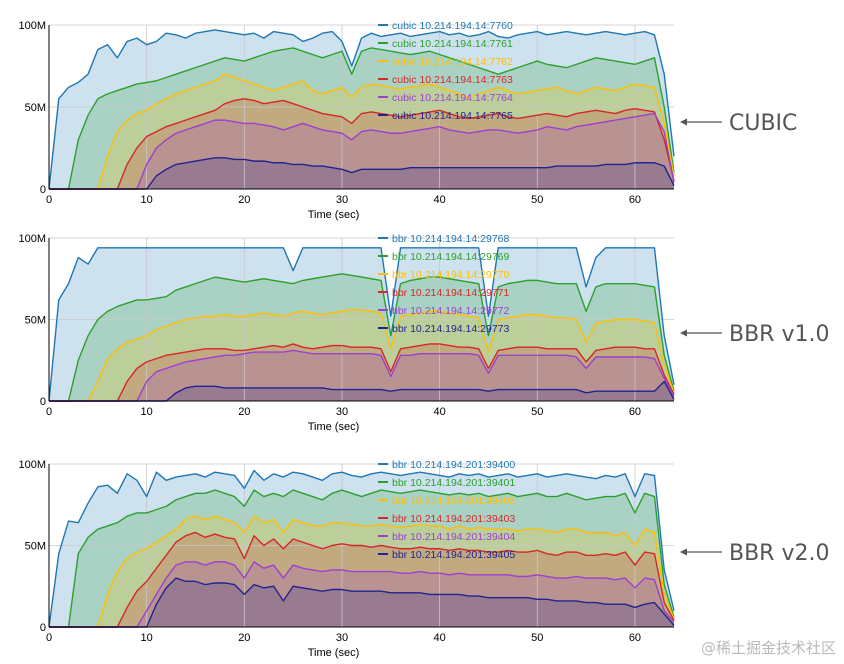  What do you see at coordinates (452, 26) in the screenshot?
I see `legend-entry-1: cubic 10.214.194.14:7760` at bounding box center [452, 26].